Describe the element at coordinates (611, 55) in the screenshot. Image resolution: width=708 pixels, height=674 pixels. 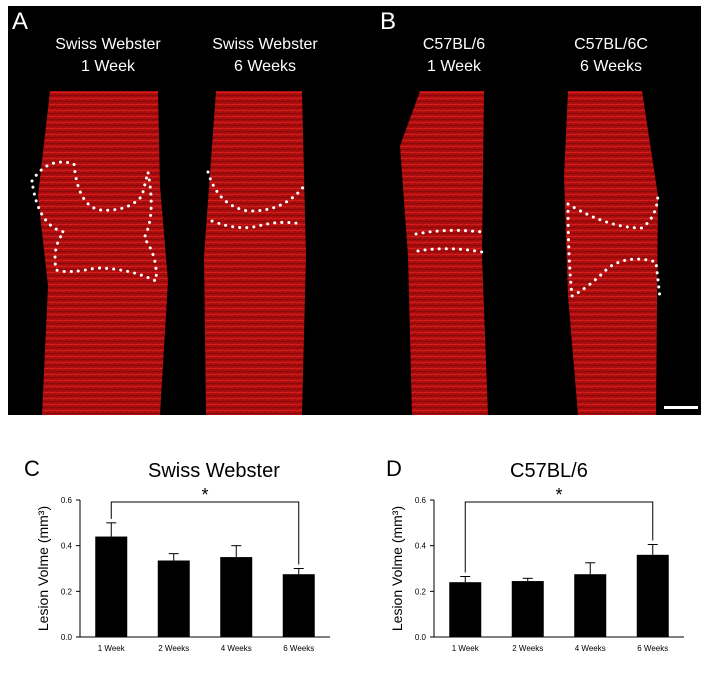
I see `sample-label-c57-6wk: C57BL/6C 6 Weeks` at that location.